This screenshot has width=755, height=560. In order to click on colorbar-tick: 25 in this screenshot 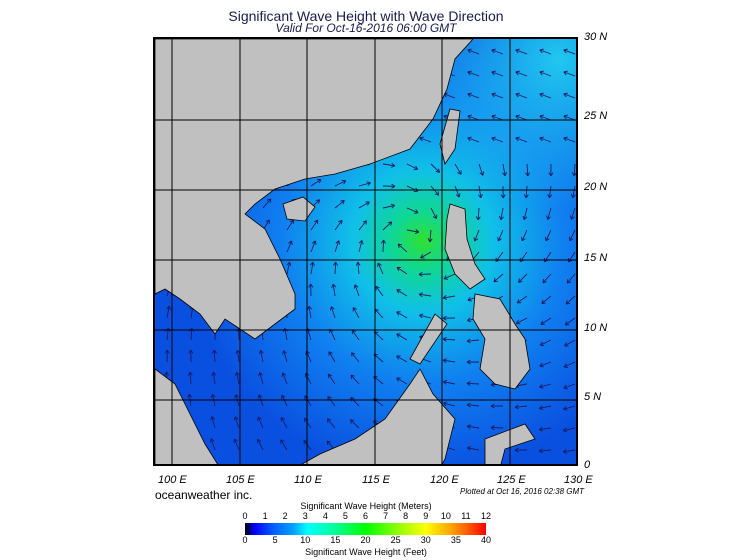, I will do `click(395, 540)`.